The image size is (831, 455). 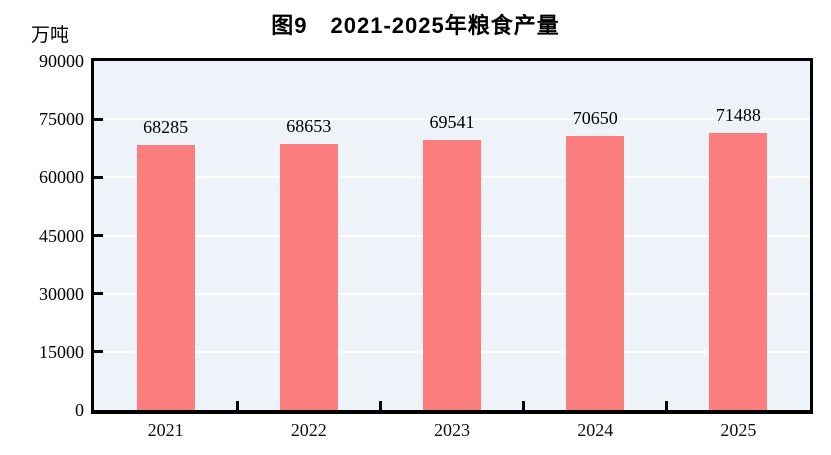 What do you see at coordinates (166, 127) in the screenshot?
I see `bar-value-label: 68285` at bounding box center [166, 127].